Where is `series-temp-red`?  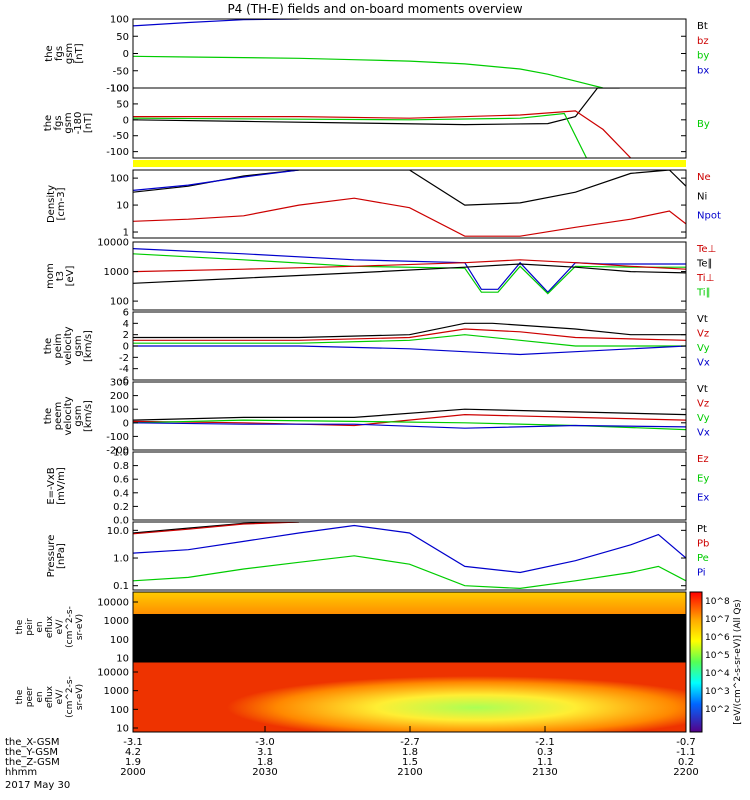
series-temp-red is located at coordinates (409, 266).